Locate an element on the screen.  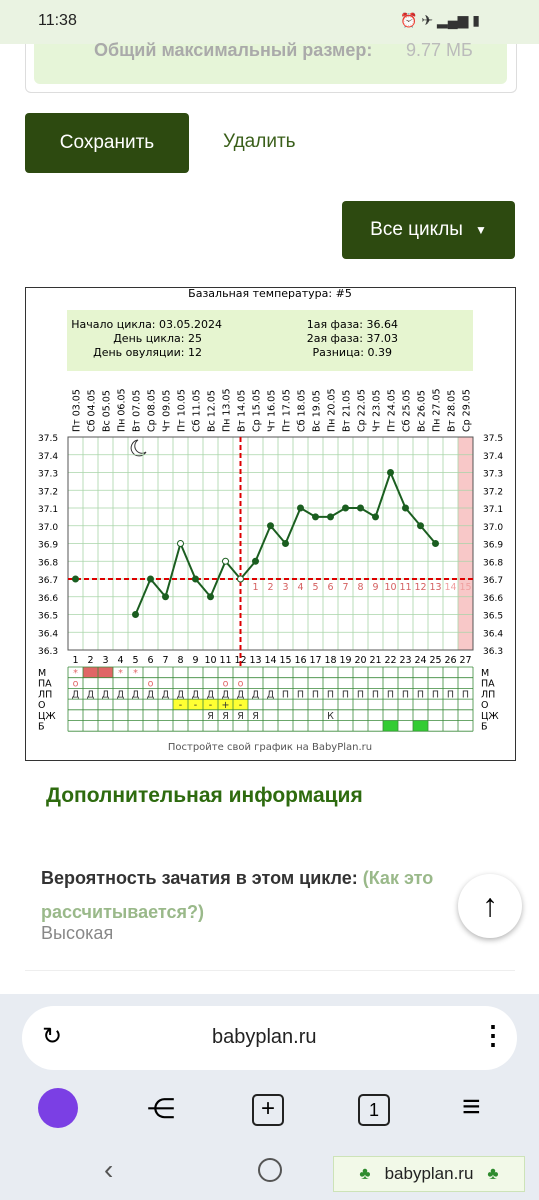
post-ovulation-day: 1 is located at coordinates (255, 587).